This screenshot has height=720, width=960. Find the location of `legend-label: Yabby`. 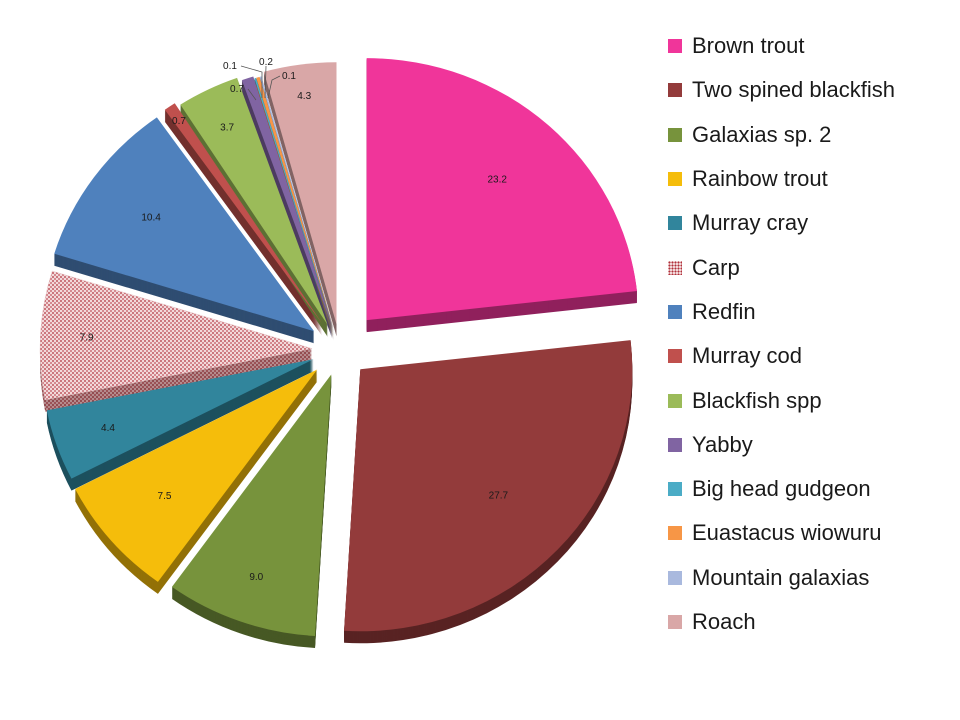

legend-label: Yabby is located at coordinates (722, 444).